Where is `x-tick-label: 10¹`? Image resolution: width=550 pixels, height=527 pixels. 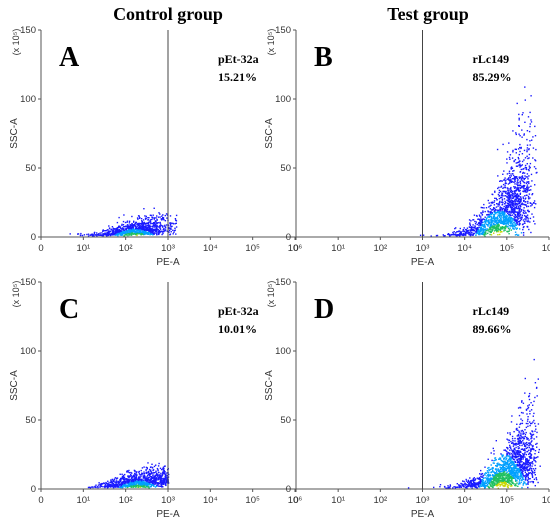
x-tick-label: 10¹ is located at coordinates (338, 500).